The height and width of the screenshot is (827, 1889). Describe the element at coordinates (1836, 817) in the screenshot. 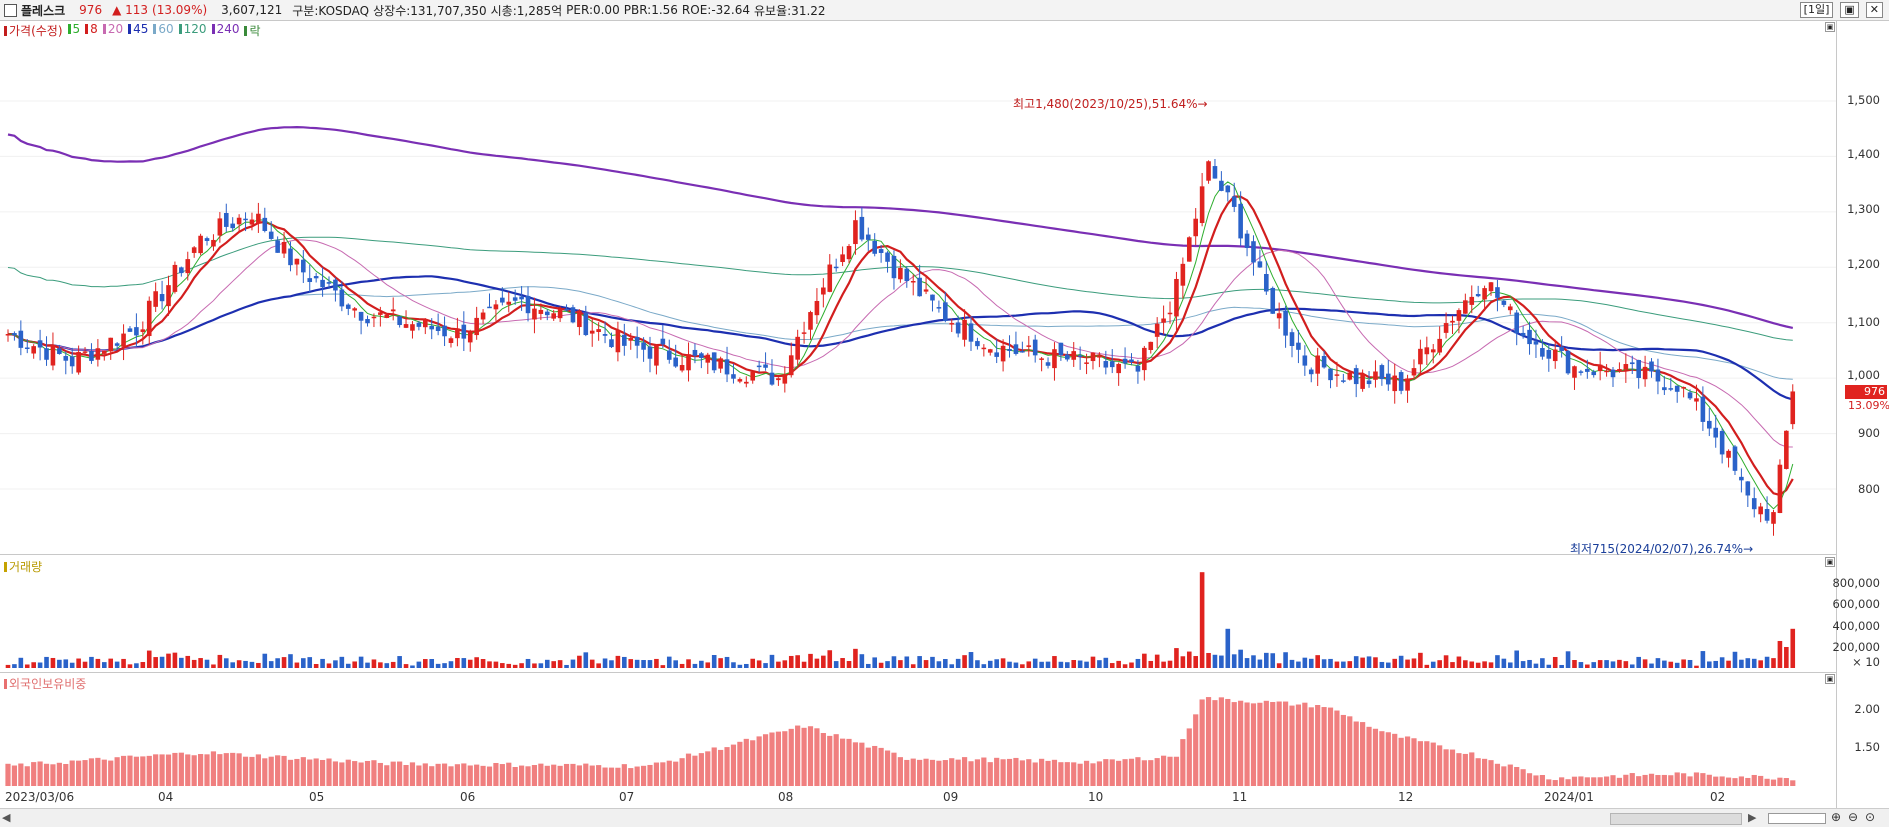

I see `zoom-in-icon: ⊕` at that location.